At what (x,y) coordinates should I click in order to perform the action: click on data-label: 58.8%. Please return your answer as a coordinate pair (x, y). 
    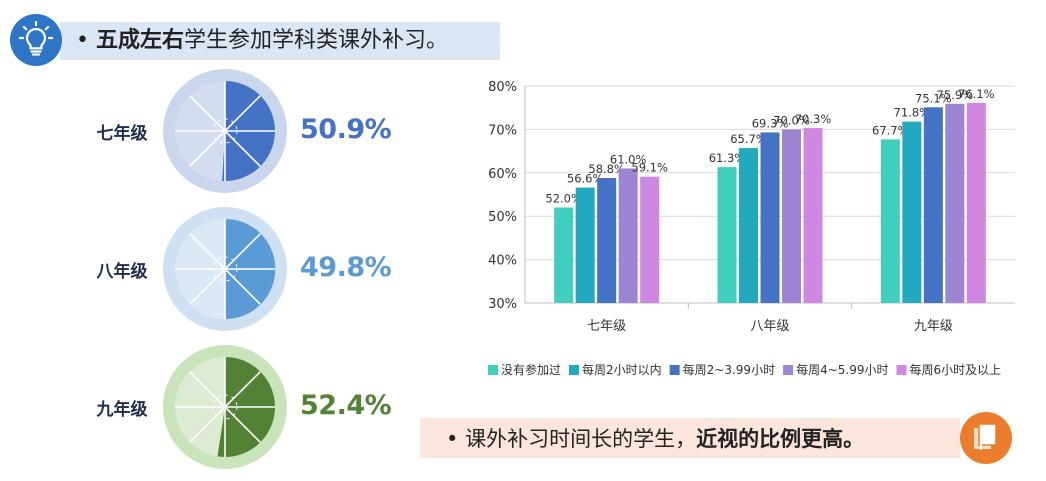
    Looking at the image, I should click on (606, 169).